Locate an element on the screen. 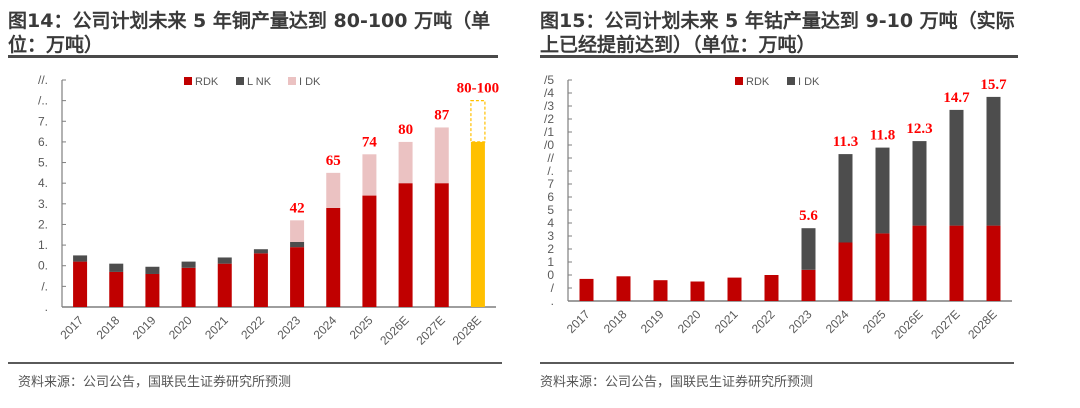 This screenshot has width=1080, height=408. y-tick-label: 1 is located at coordinates (550, 262).